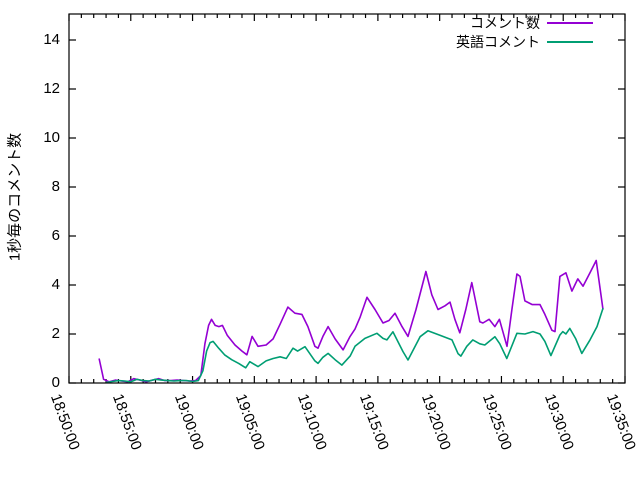 The height and width of the screenshot is (480, 640). I want to click on legend-label-comments: コメント数, so click(505, 22).